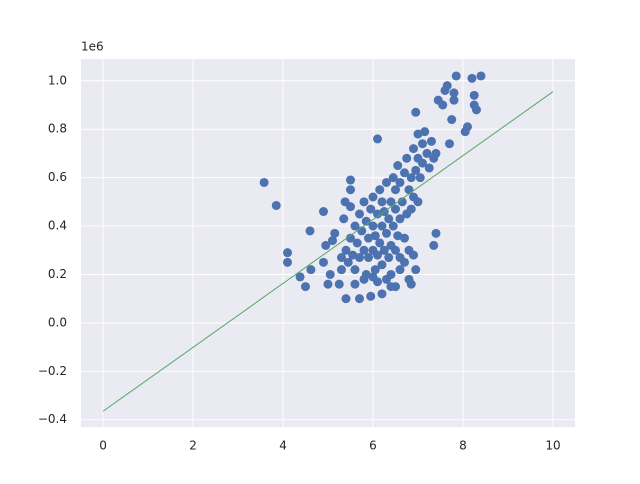 Image resolution: width=640 pixels, height=484 pixels. I want to click on x-tick-label: 0, so click(103, 446).